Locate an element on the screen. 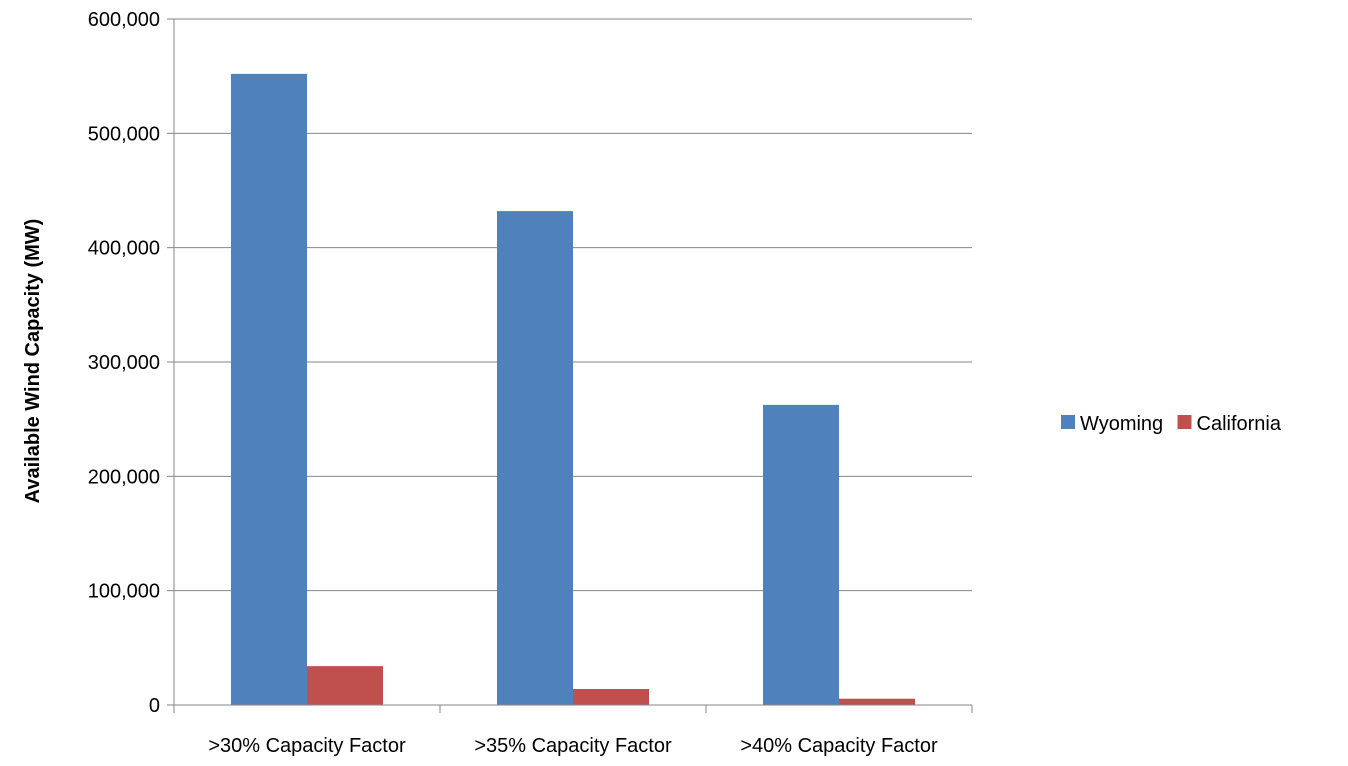 The width and height of the screenshot is (1348, 766). y-tick-label: 500,000 is located at coordinates (124, 134).